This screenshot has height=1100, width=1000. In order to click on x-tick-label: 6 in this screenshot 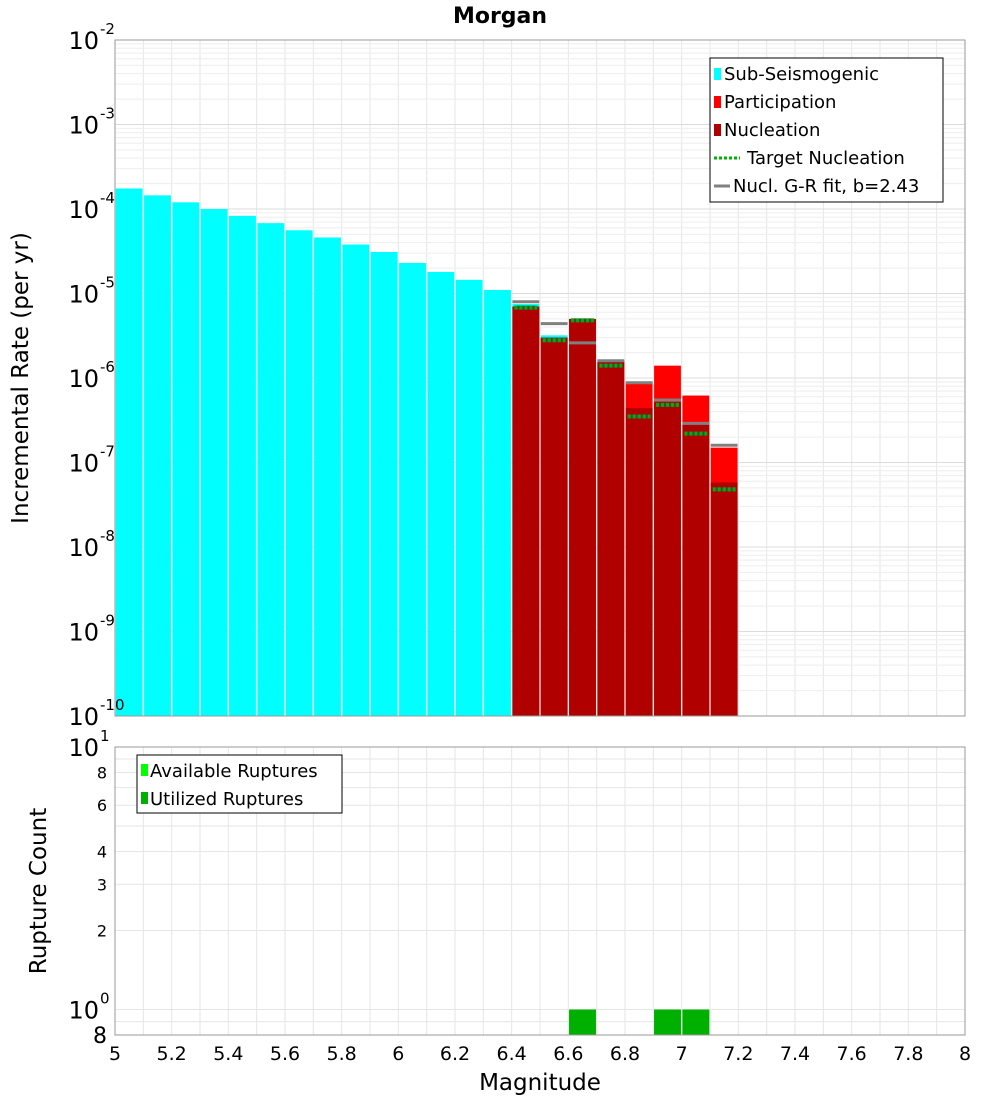, I will do `click(398, 1054)`.